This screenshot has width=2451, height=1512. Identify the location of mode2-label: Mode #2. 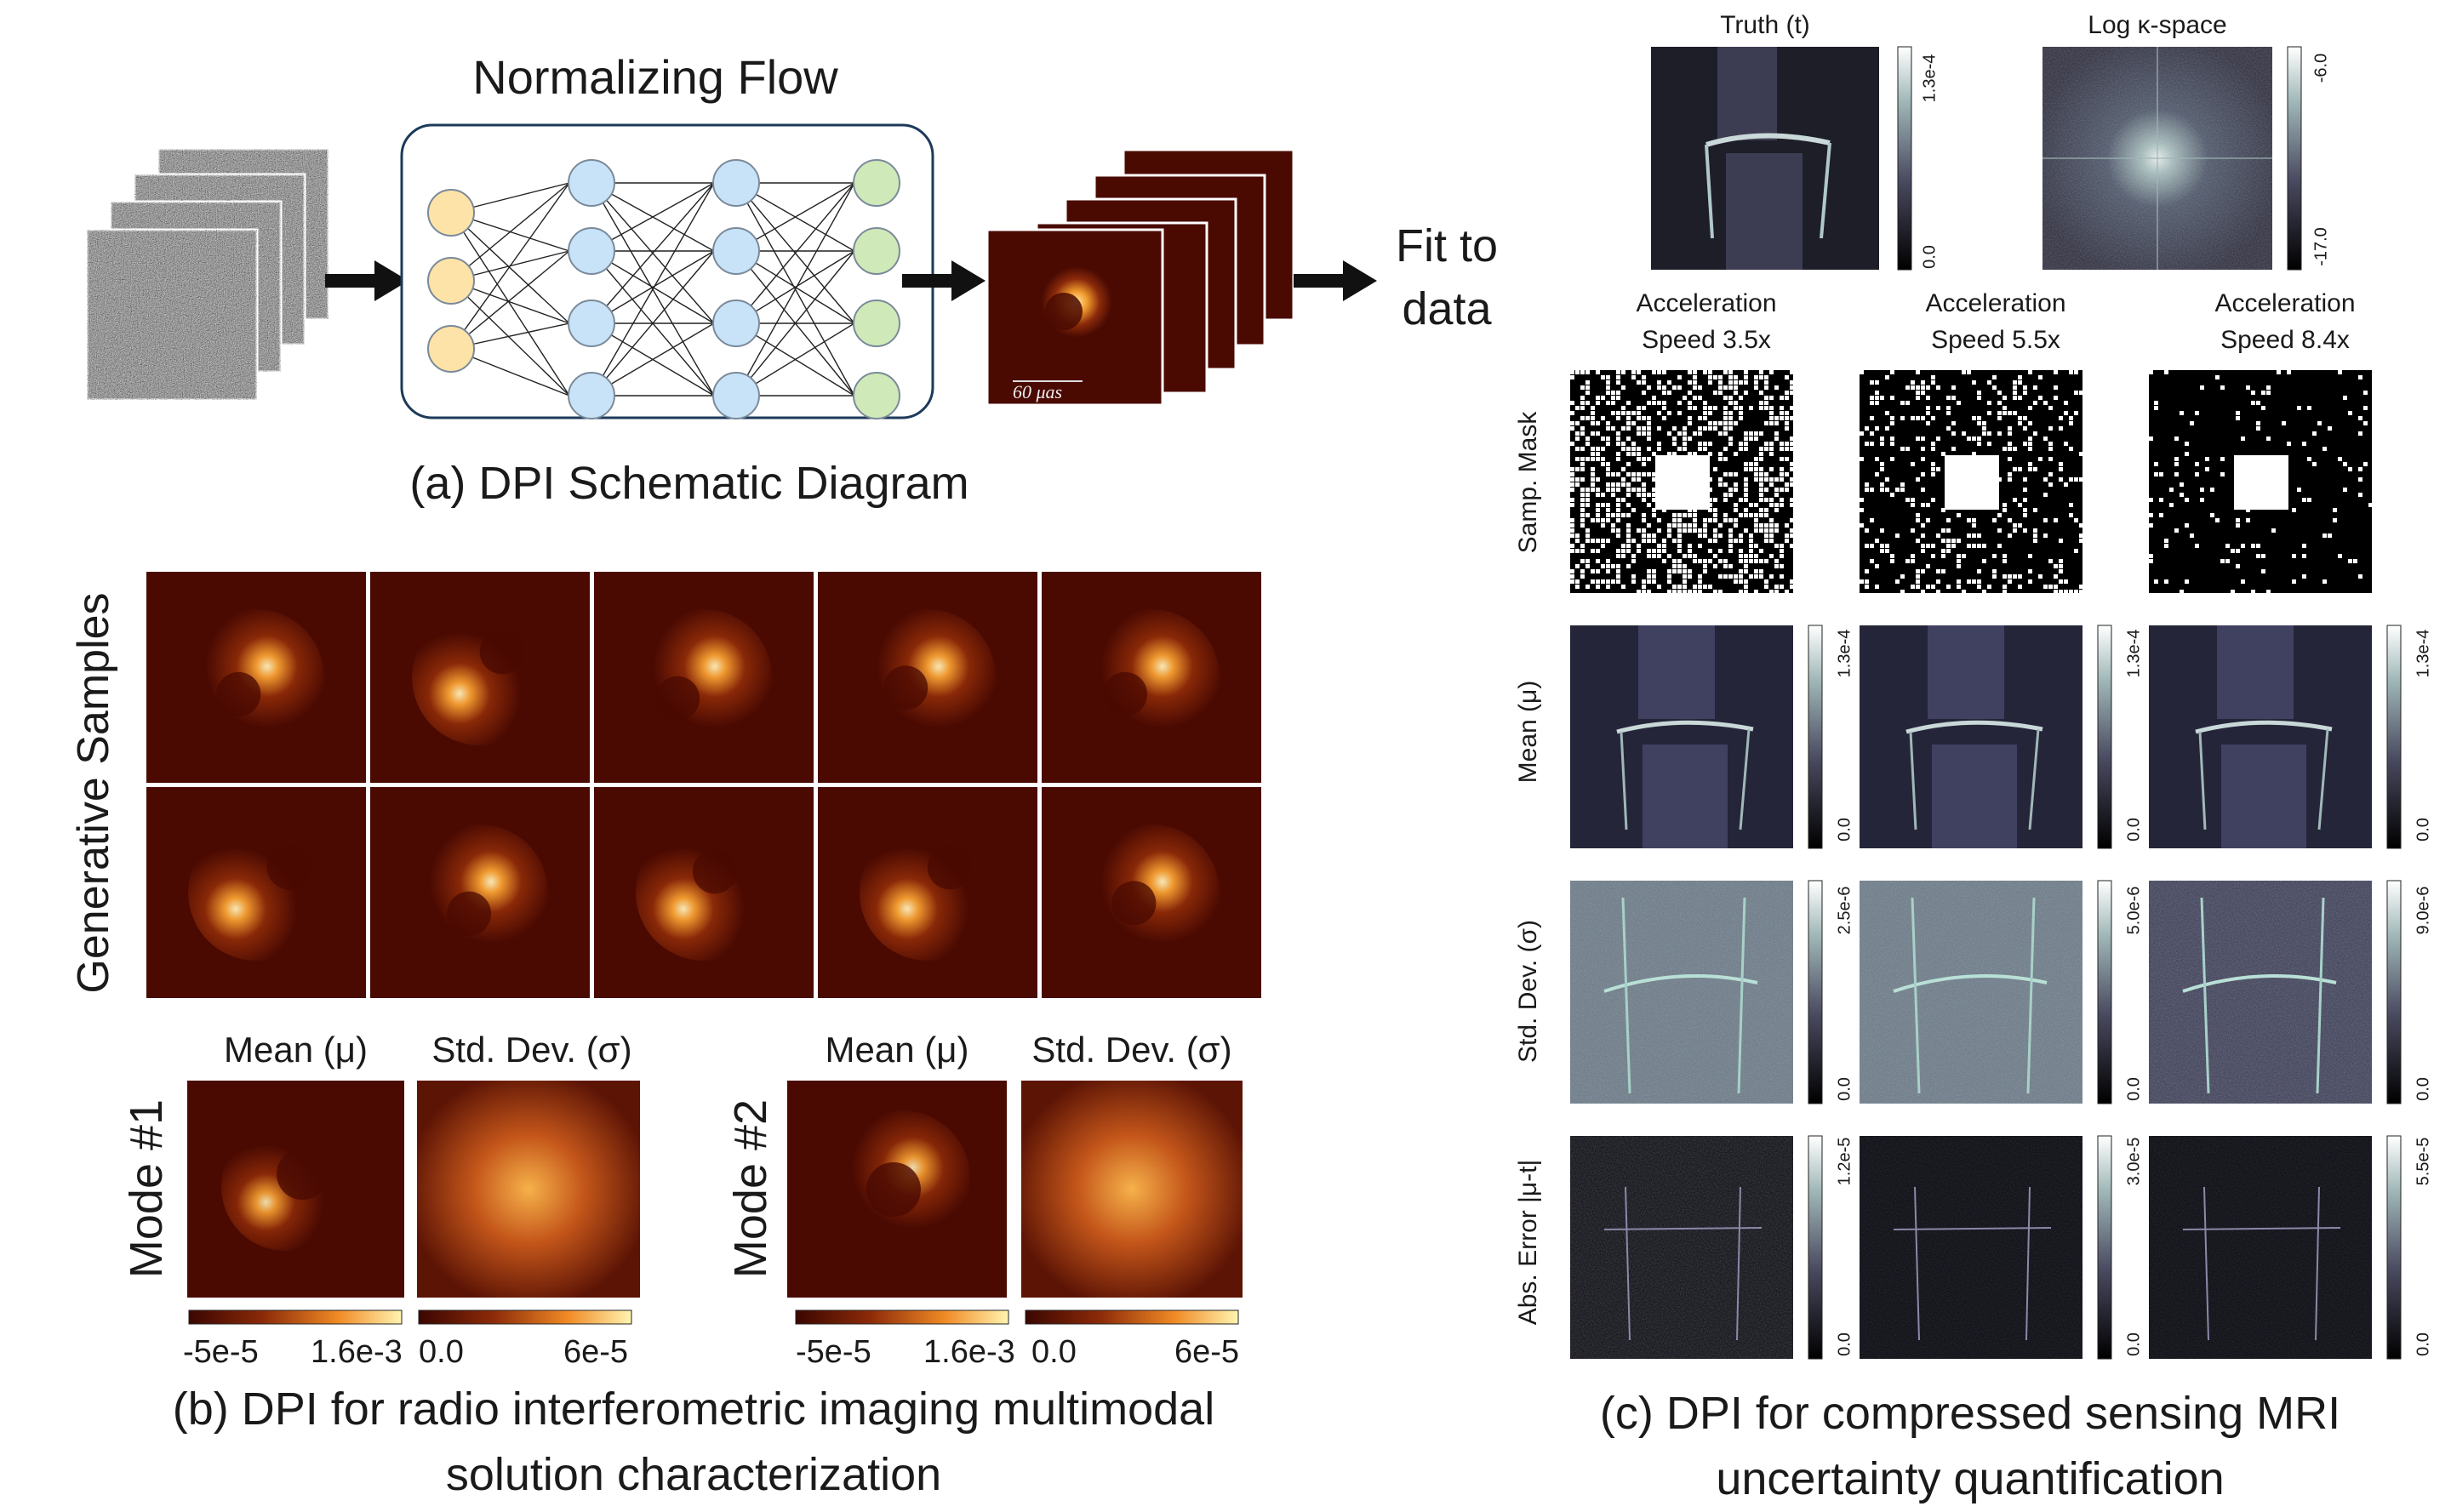
(750, 1188).